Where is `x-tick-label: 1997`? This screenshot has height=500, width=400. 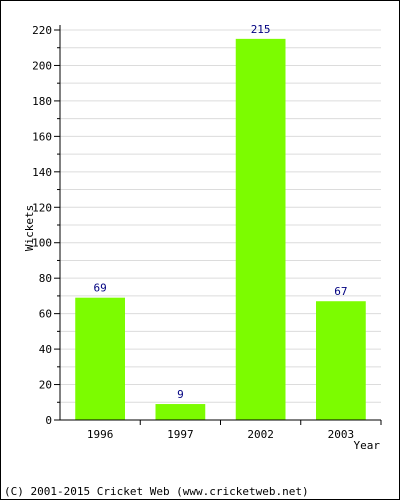
x-tick-label: 1997 is located at coordinates (180, 434).